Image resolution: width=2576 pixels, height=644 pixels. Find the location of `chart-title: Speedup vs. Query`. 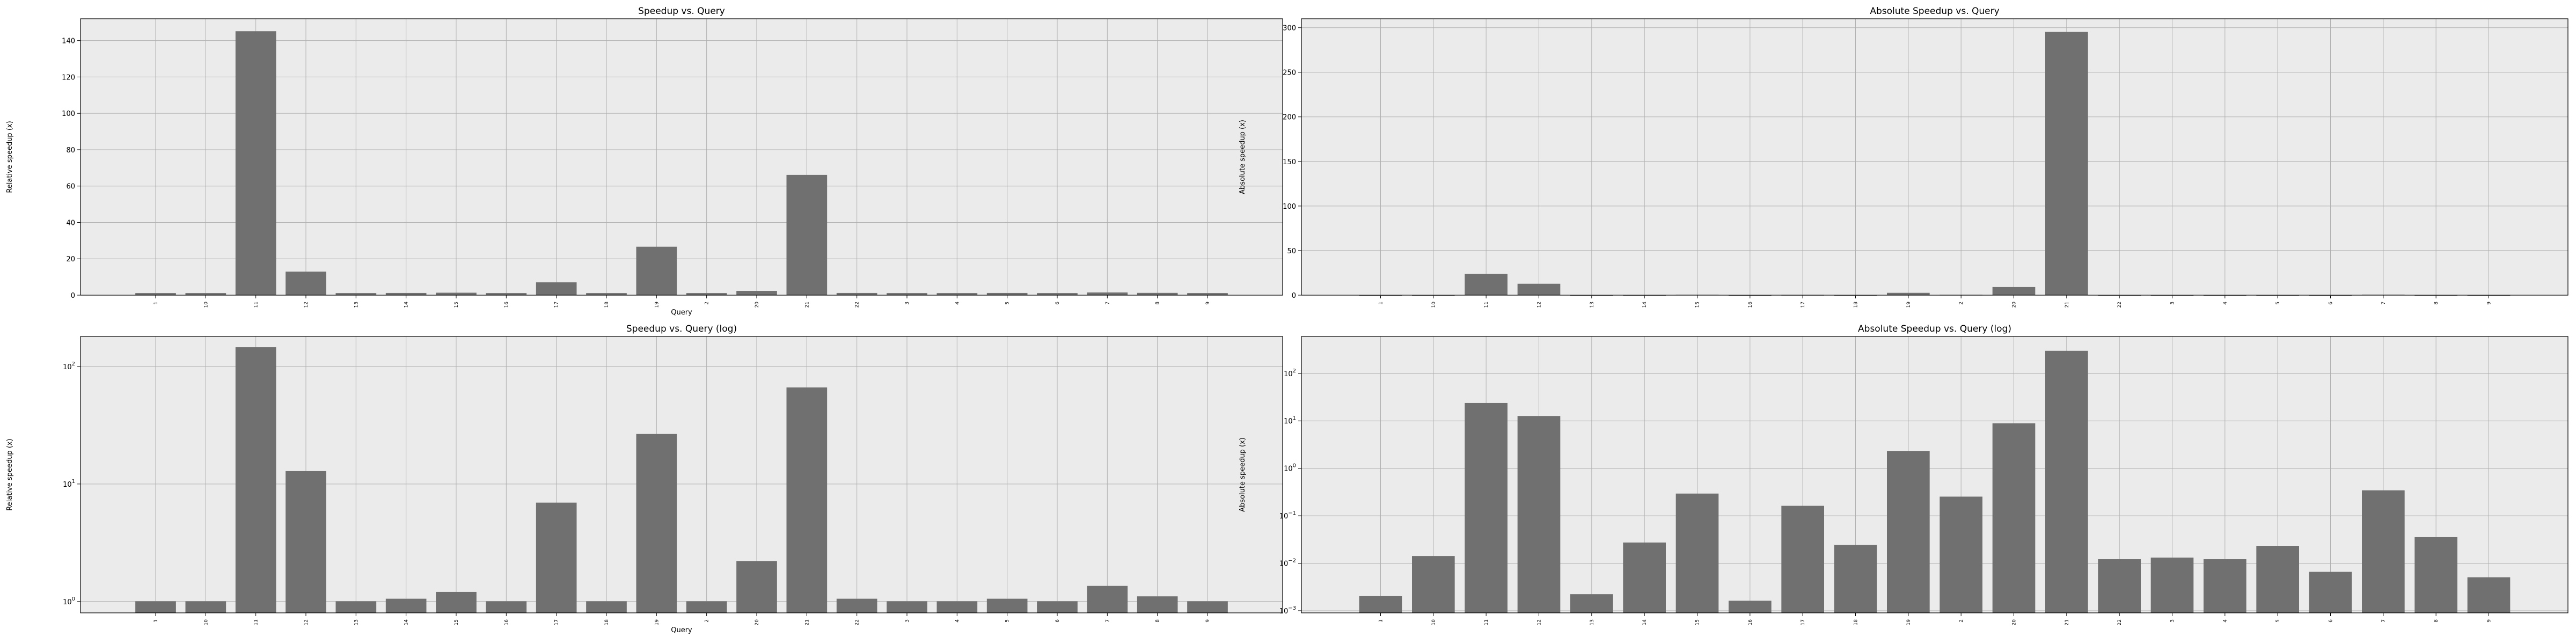

chart-title: Speedup vs. Query is located at coordinates (681, 11).